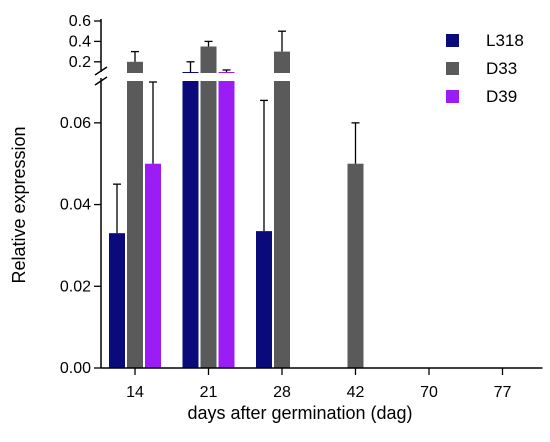 This screenshot has width=550, height=442. What do you see at coordinates (505, 40) in the screenshot?
I see `legend-label-L318: L318` at bounding box center [505, 40].